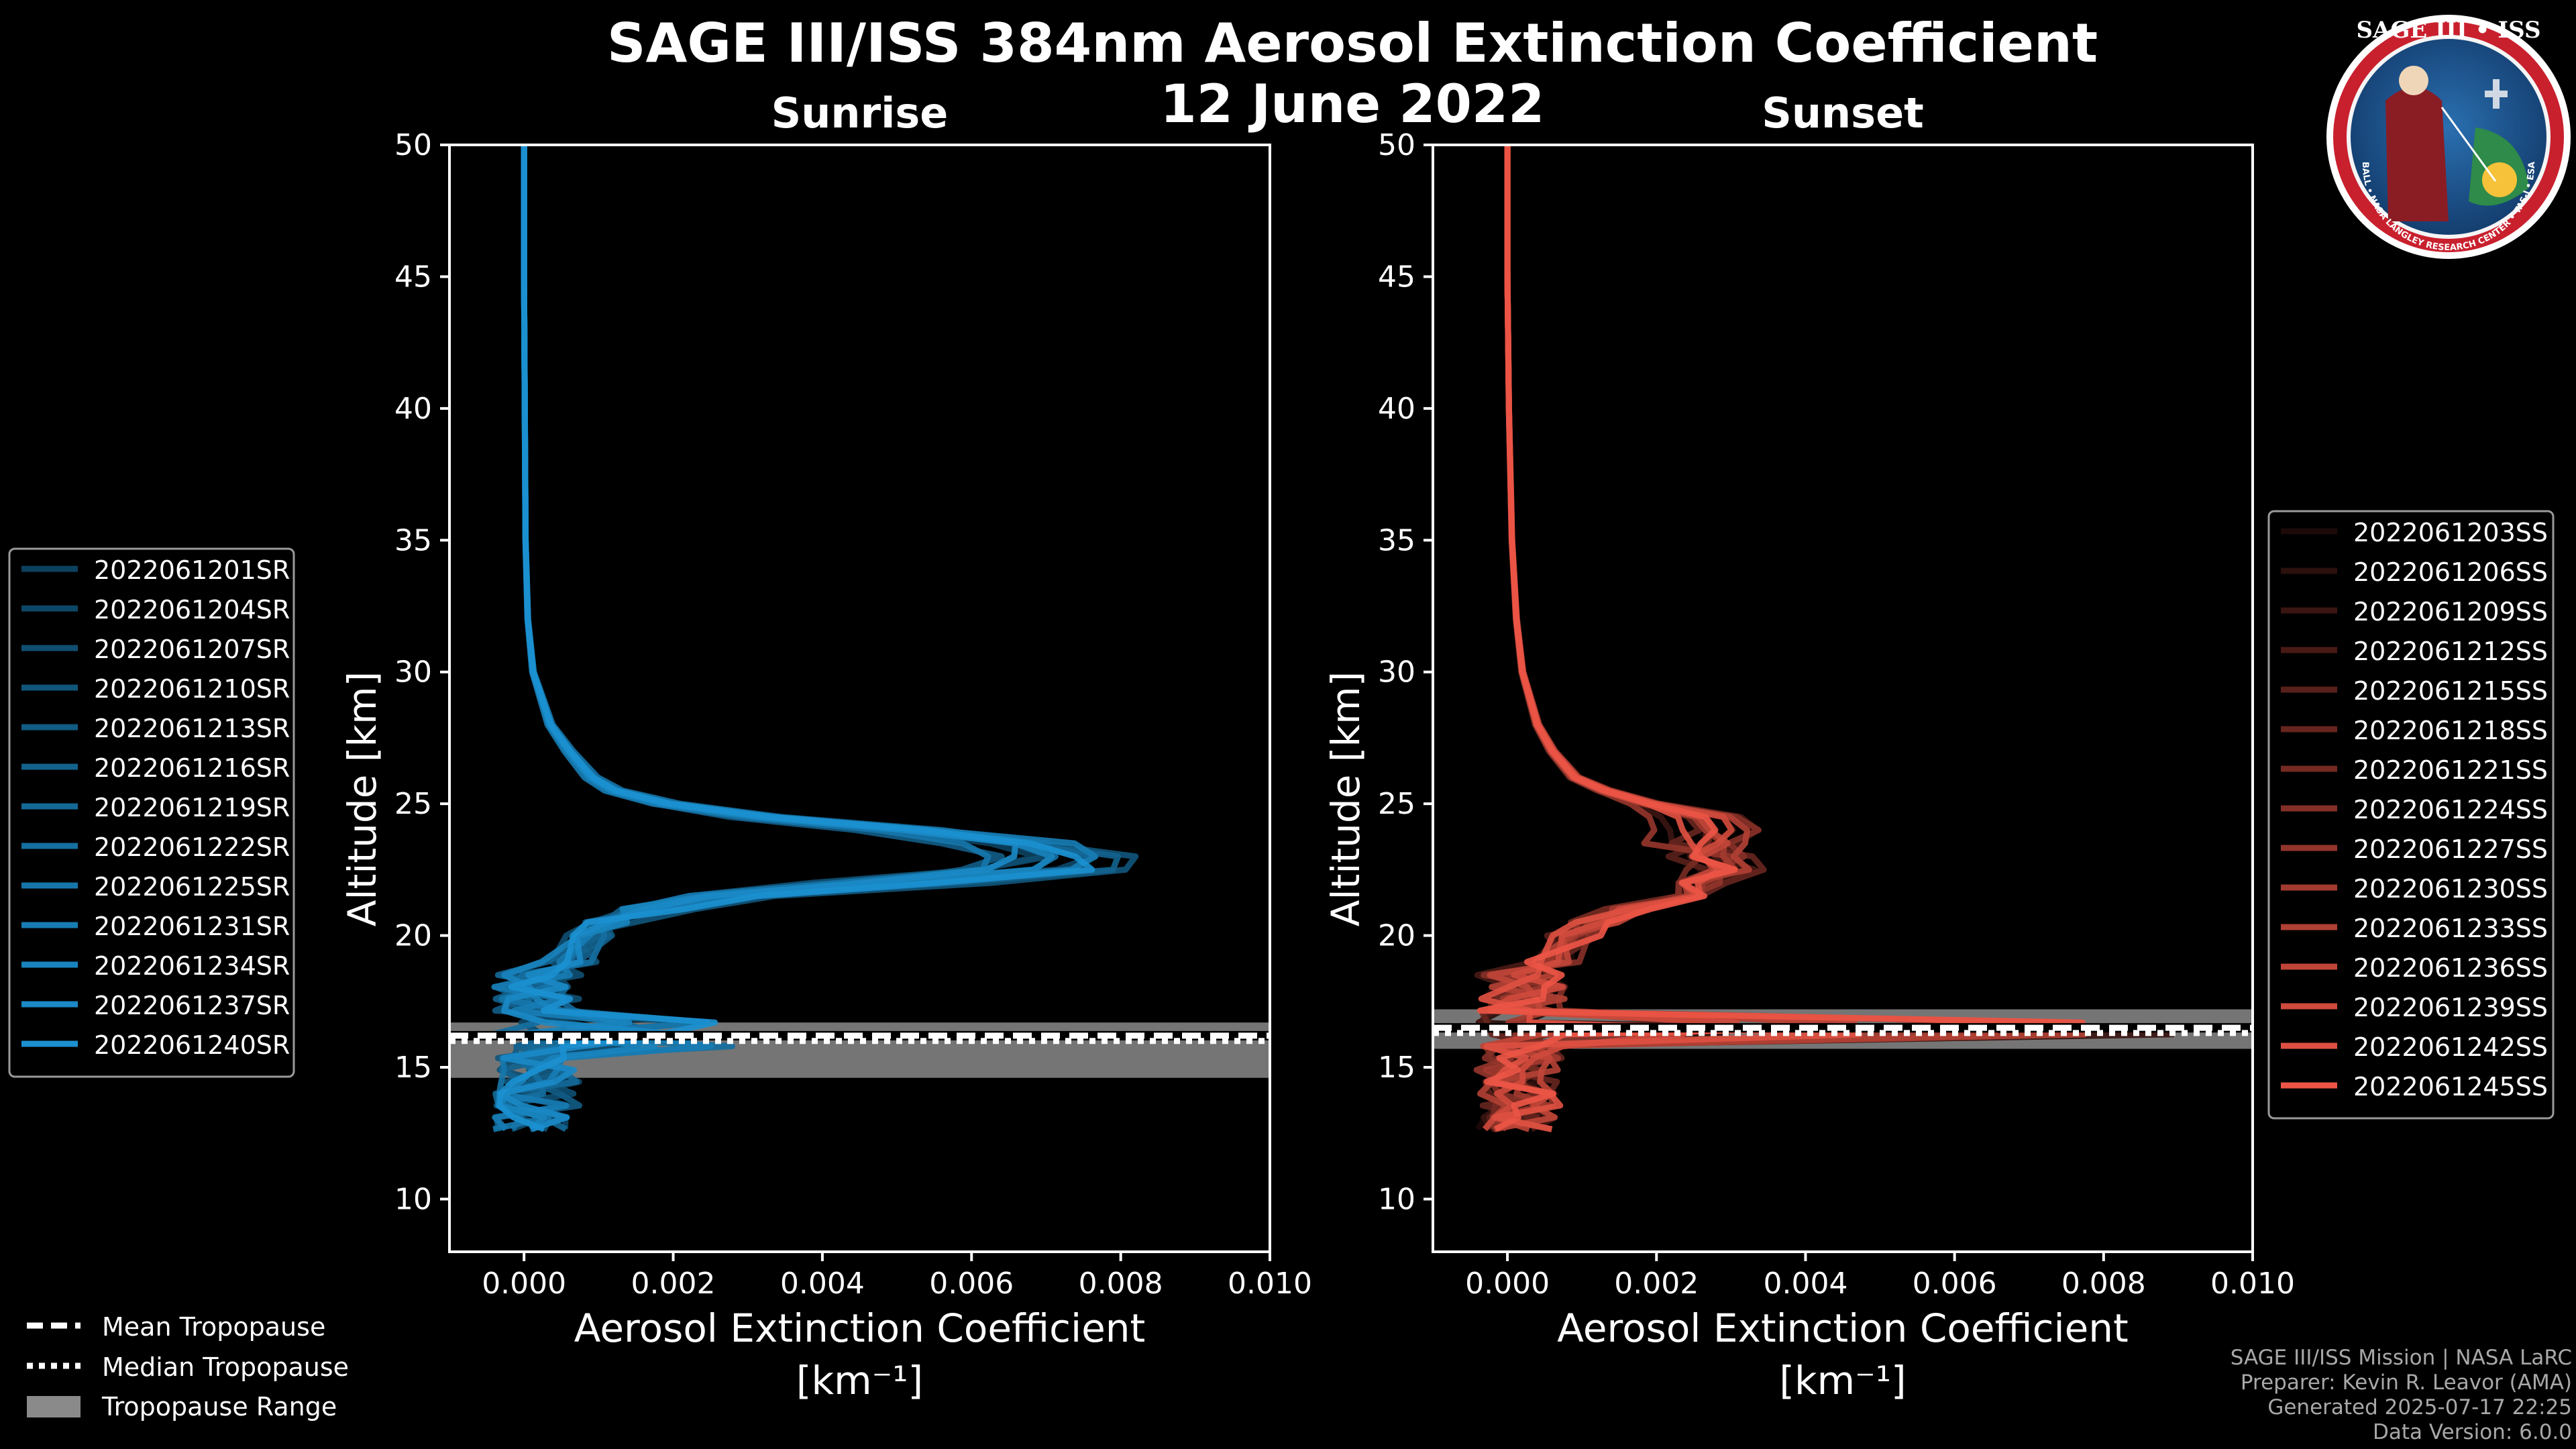 This screenshot has height=1449, width=2576. What do you see at coordinates (2450, 730) in the screenshot?
I see `legend-label-2022061218SS: 2022061218SS` at bounding box center [2450, 730].